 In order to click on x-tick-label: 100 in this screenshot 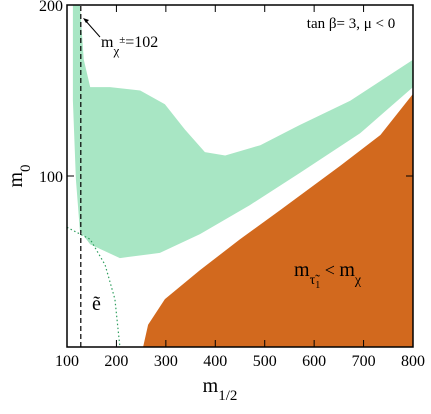, I will do `click(67, 361)`.